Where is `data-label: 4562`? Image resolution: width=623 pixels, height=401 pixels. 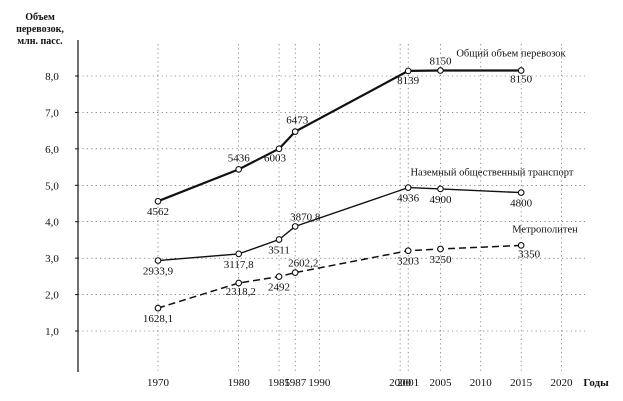 data-label: 4562 is located at coordinates (158, 212).